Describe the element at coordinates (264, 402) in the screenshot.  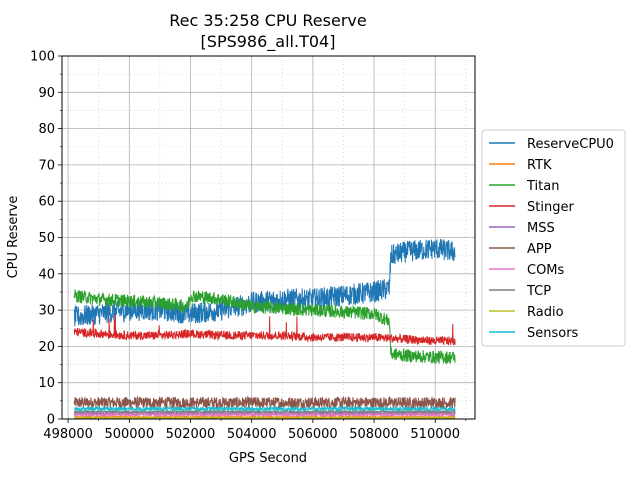
I see `series-line-app` at that location.